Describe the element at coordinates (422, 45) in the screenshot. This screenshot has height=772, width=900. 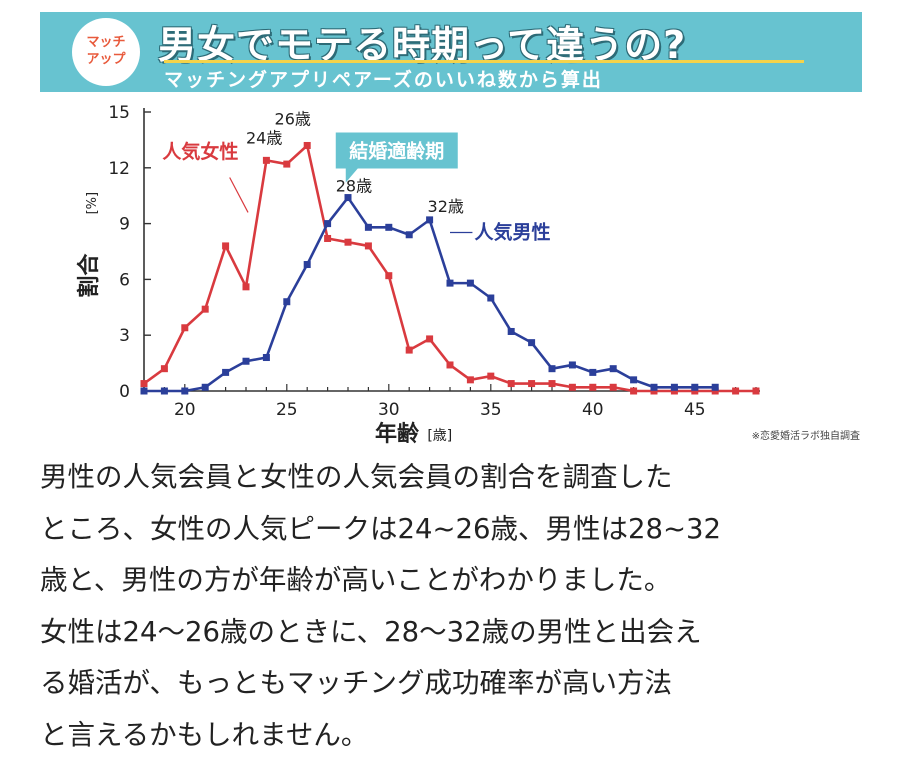
I see `banner-title: 男女でモテる時期って違うの?` at that location.